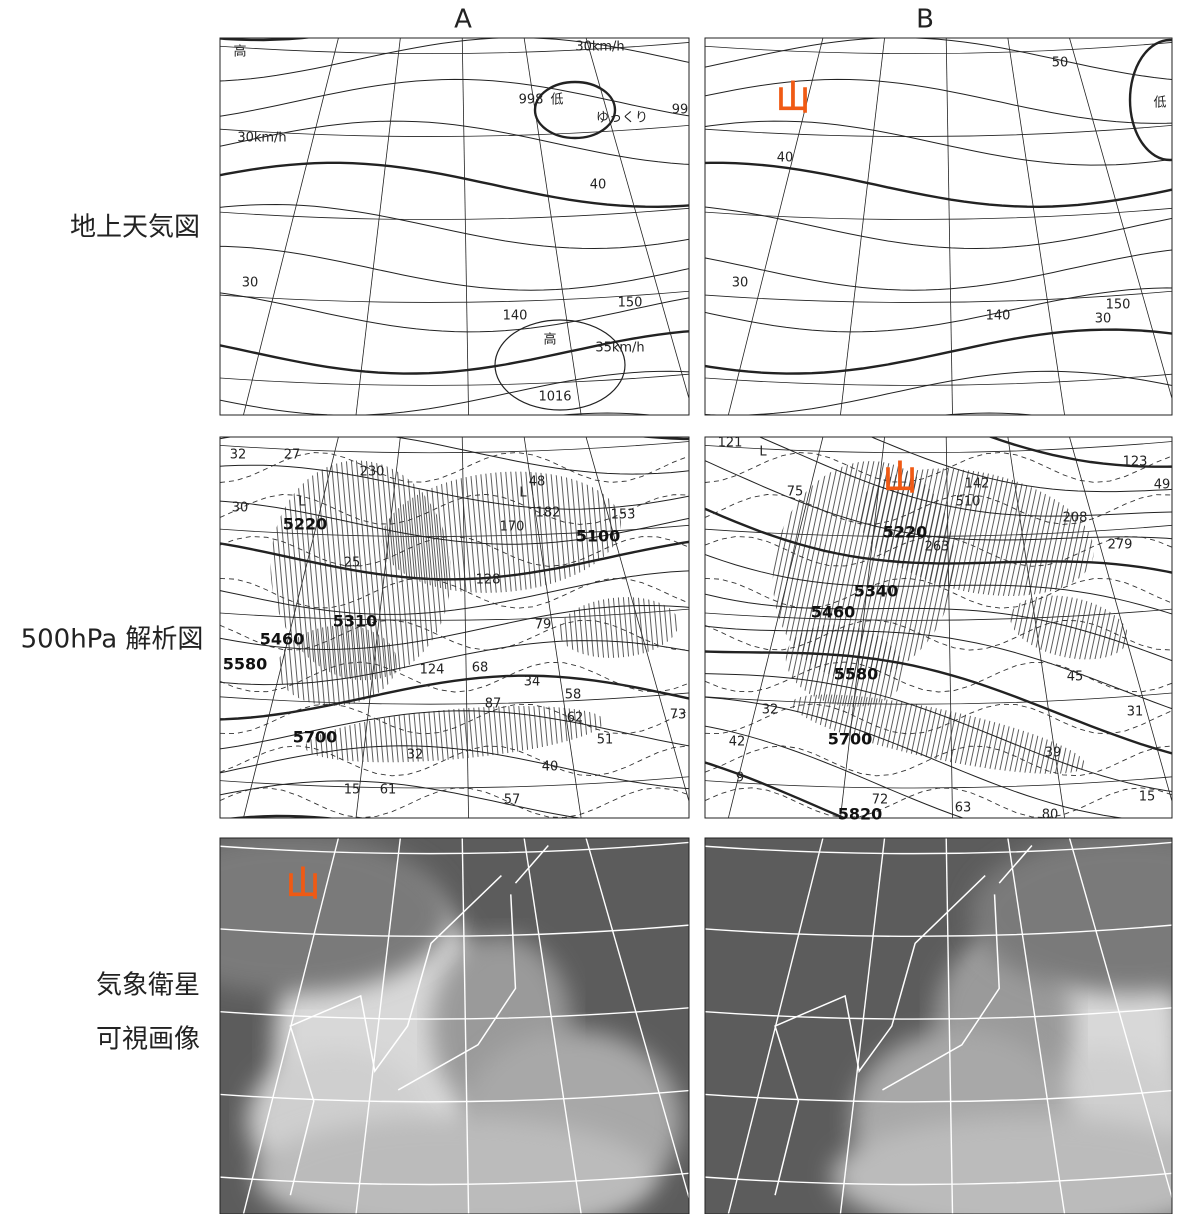 The height and width of the screenshot is (1214, 1177). What do you see at coordinates (680, 110) in the screenshot?
I see `map-label: 99` at bounding box center [680, 110].